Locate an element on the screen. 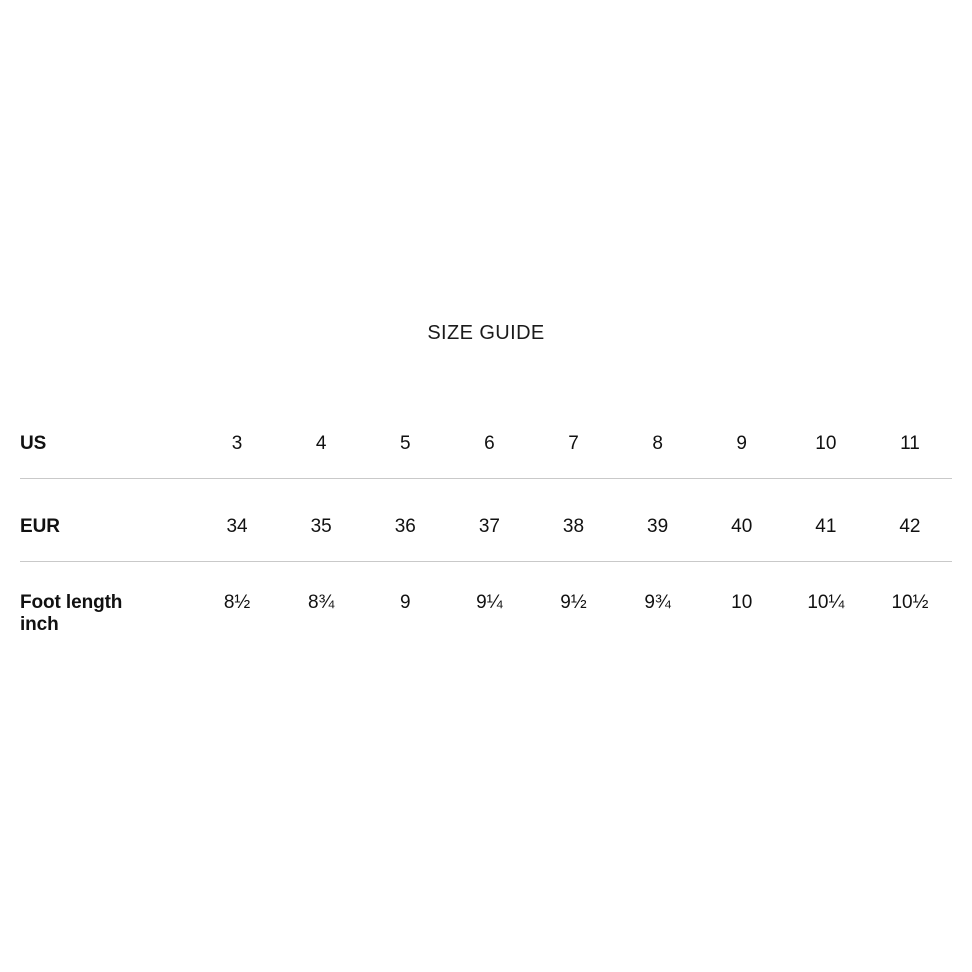 The height and width of the screenshot is (972, 972). table-cell: 9¾ is located at coordinates (657, 602).